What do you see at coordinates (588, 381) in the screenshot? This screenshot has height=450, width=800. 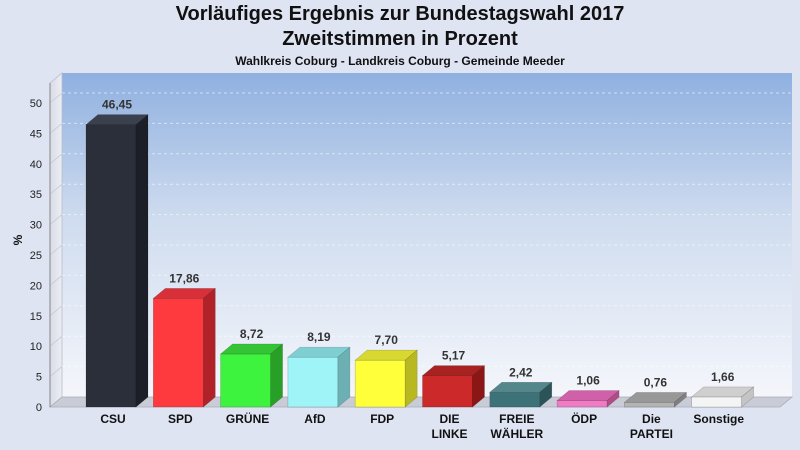 I see `bar-value-label: 1,06` at bounding box center [588, 381].